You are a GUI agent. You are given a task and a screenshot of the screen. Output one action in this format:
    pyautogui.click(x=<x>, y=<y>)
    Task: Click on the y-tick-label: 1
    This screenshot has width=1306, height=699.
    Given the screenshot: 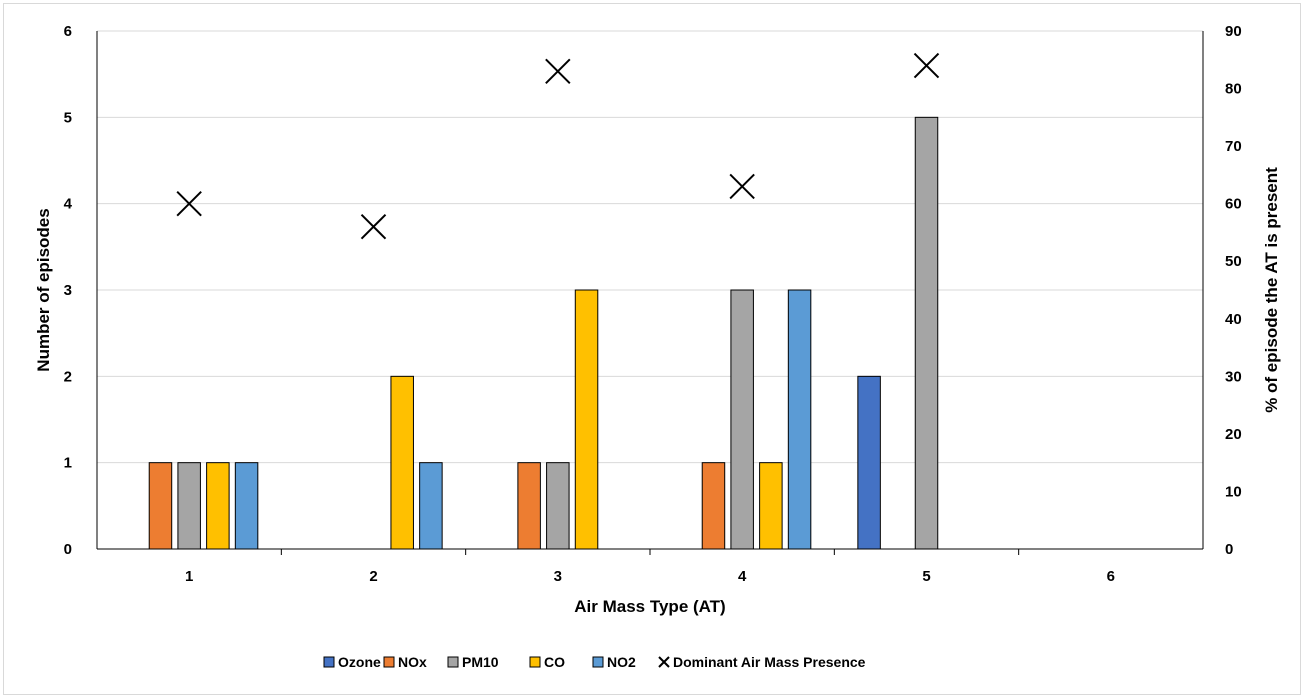 What is the action you would take?
    pyautogui.click(x=68, y=463)
    